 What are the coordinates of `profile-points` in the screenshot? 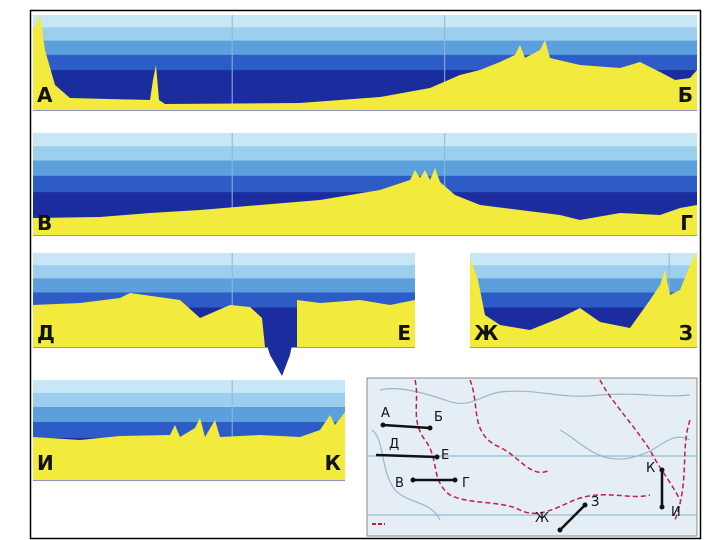 It's located at (522, 477).